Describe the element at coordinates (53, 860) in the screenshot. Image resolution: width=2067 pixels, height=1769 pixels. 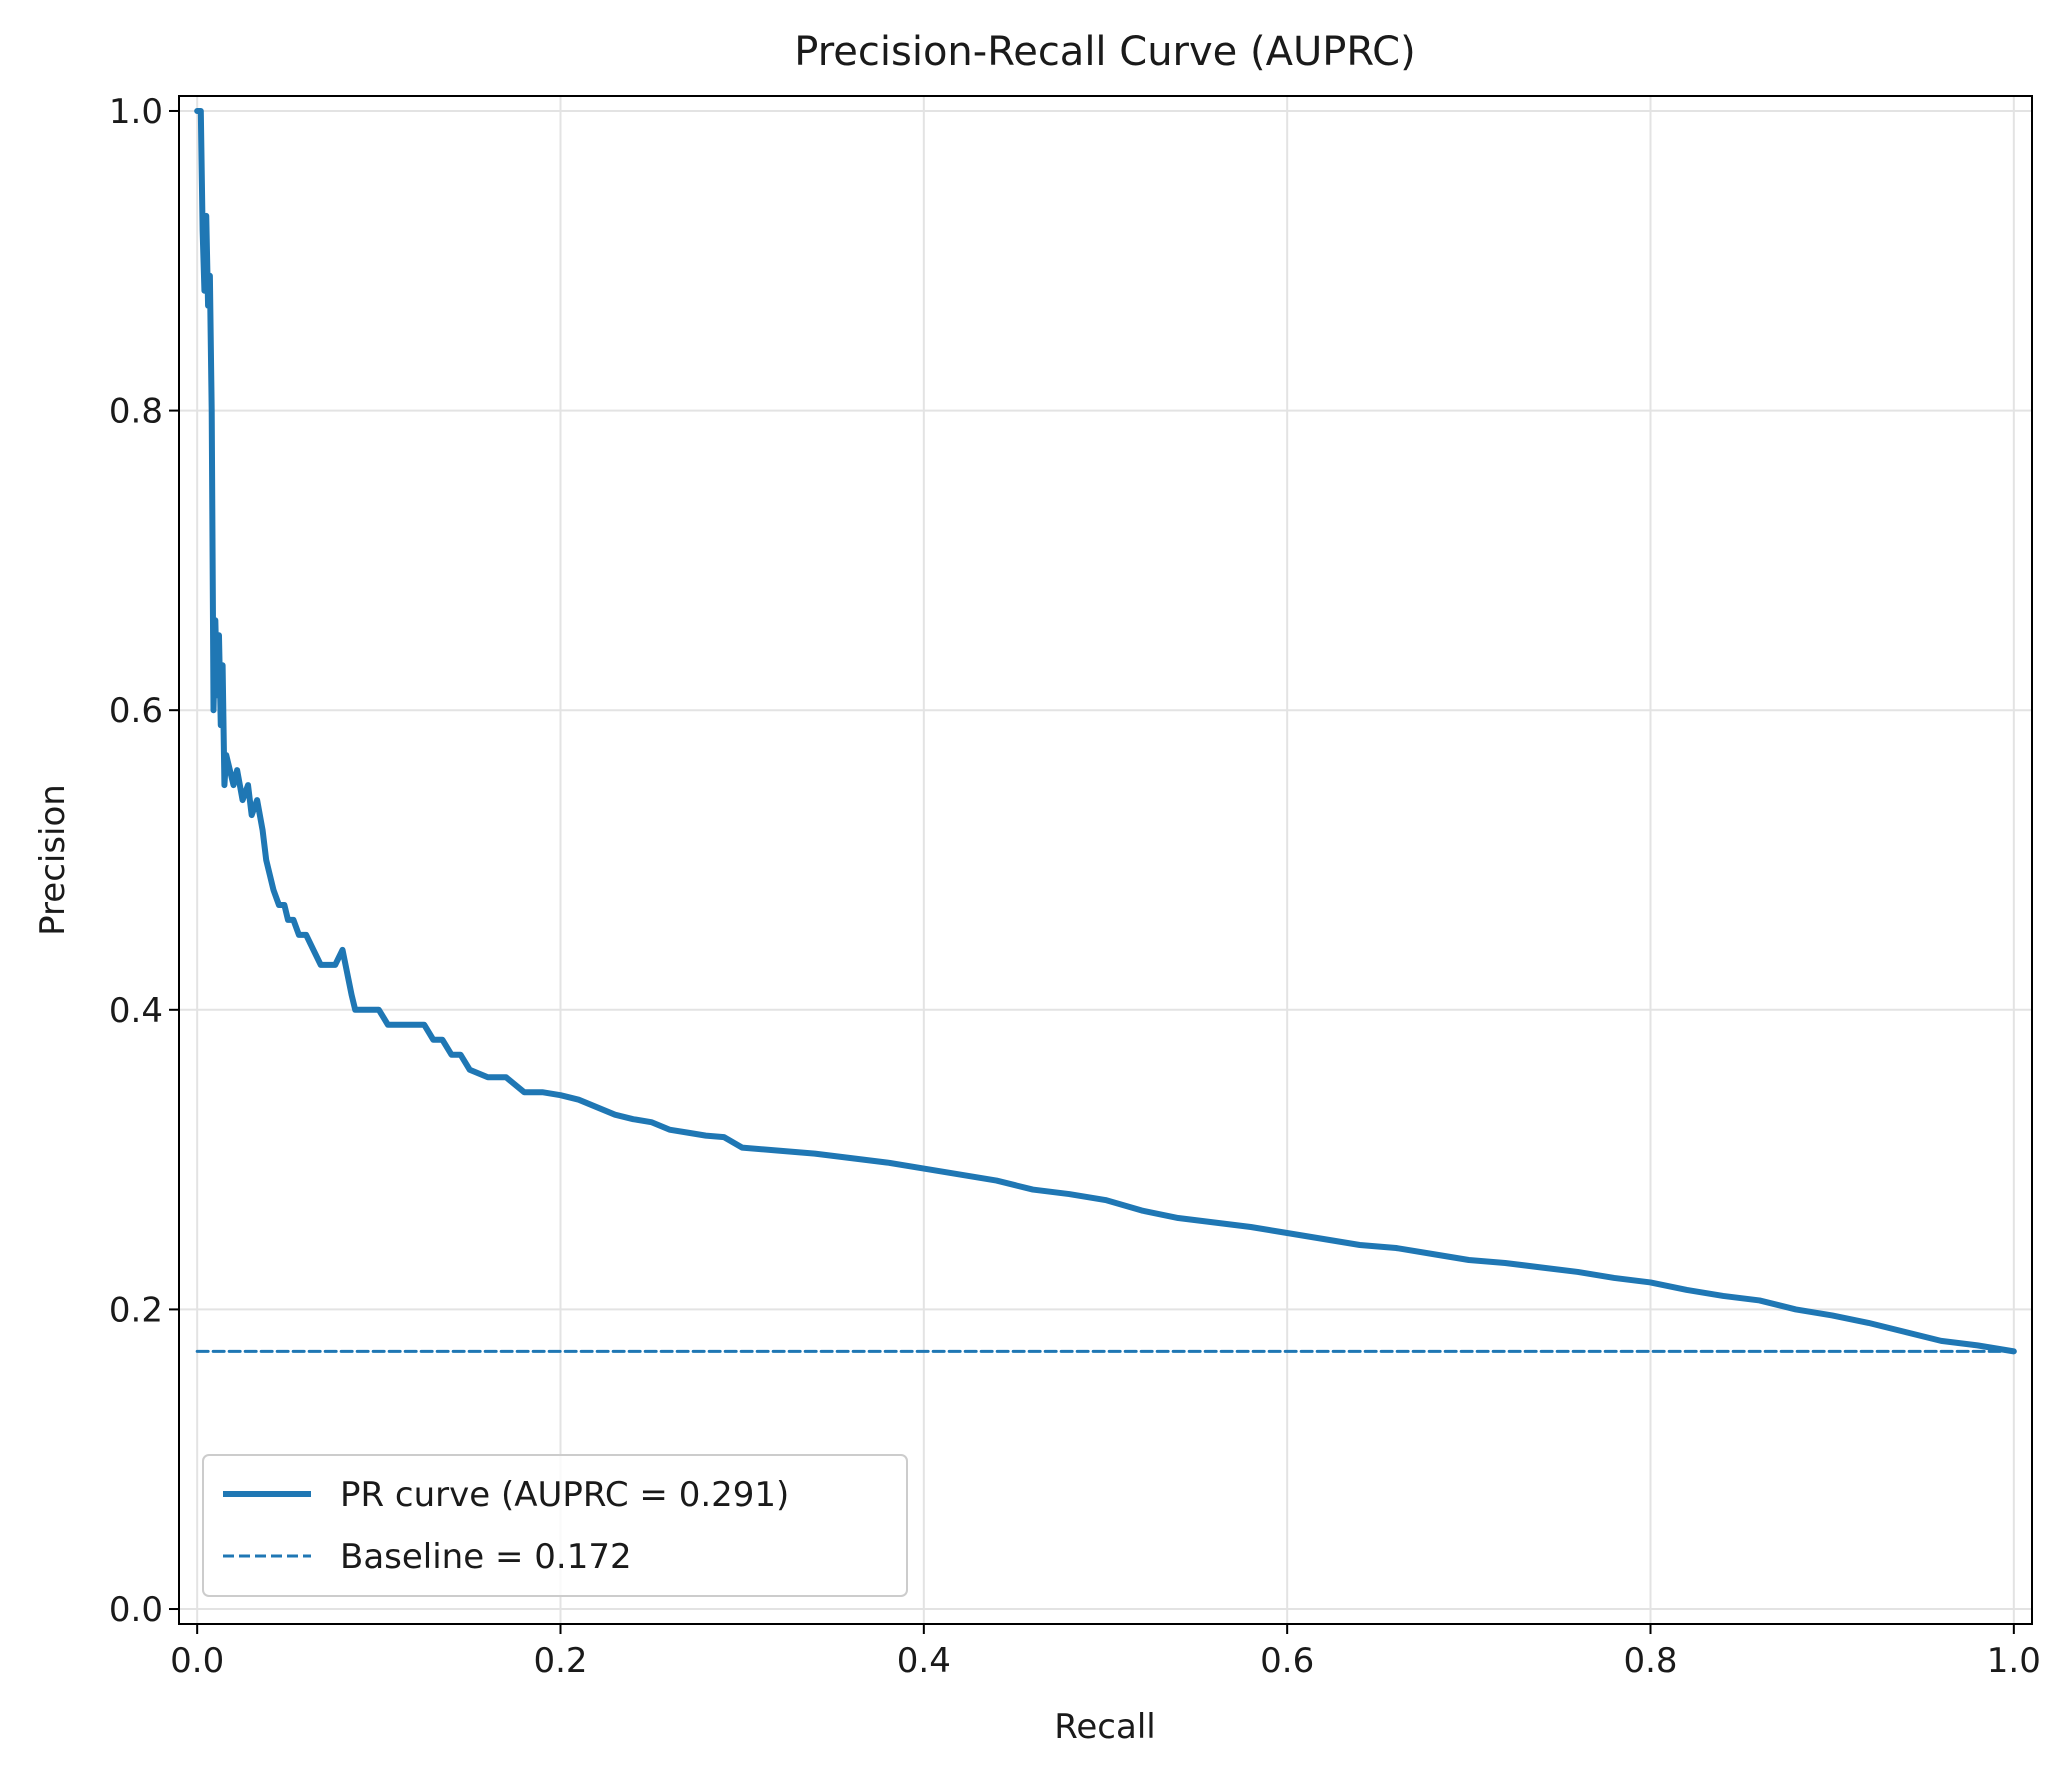
I see `y-axis-label: Precision` at that location.